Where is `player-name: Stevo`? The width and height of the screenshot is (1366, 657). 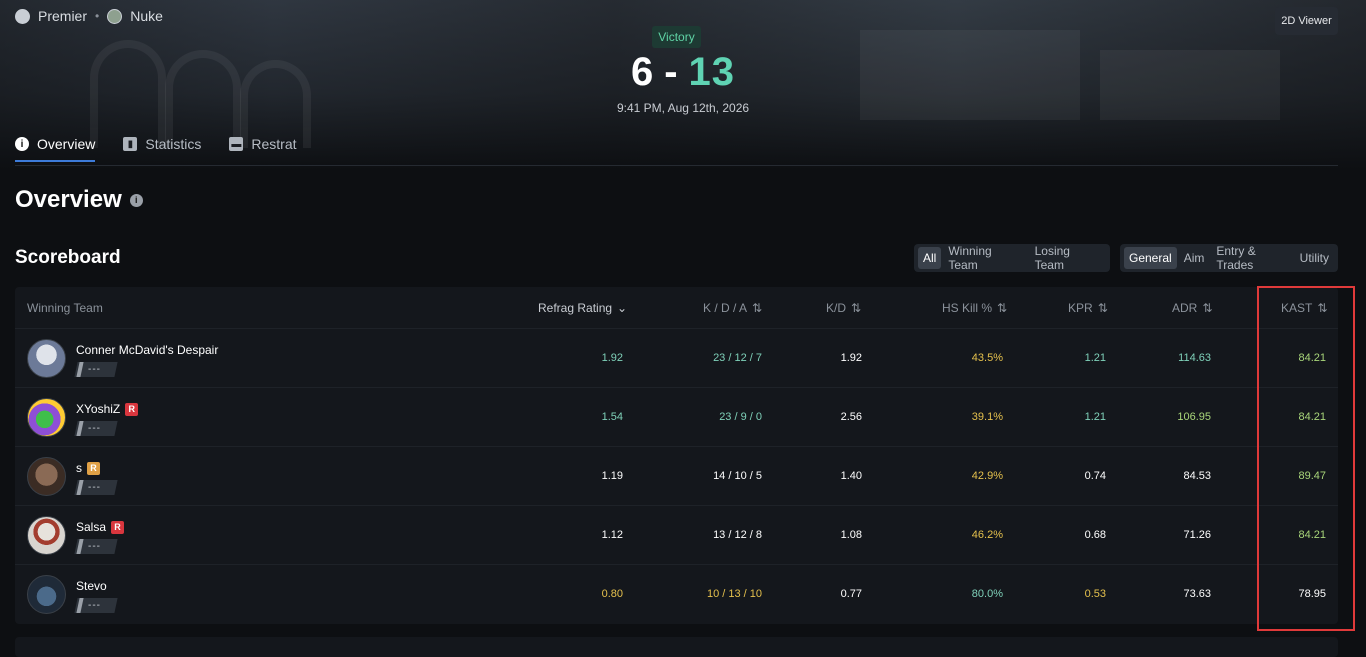 player-name: Stevo is located at coordinates (91, 586).